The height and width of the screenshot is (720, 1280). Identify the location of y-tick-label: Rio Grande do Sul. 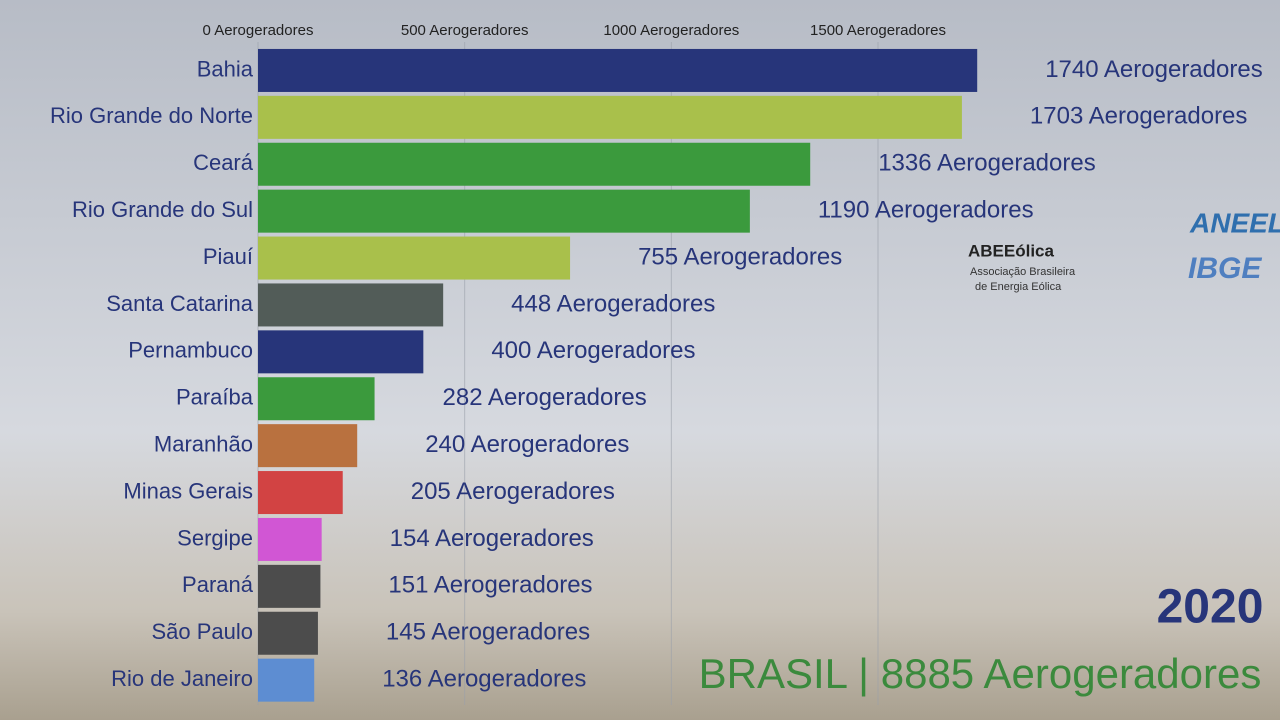
(162, 209).